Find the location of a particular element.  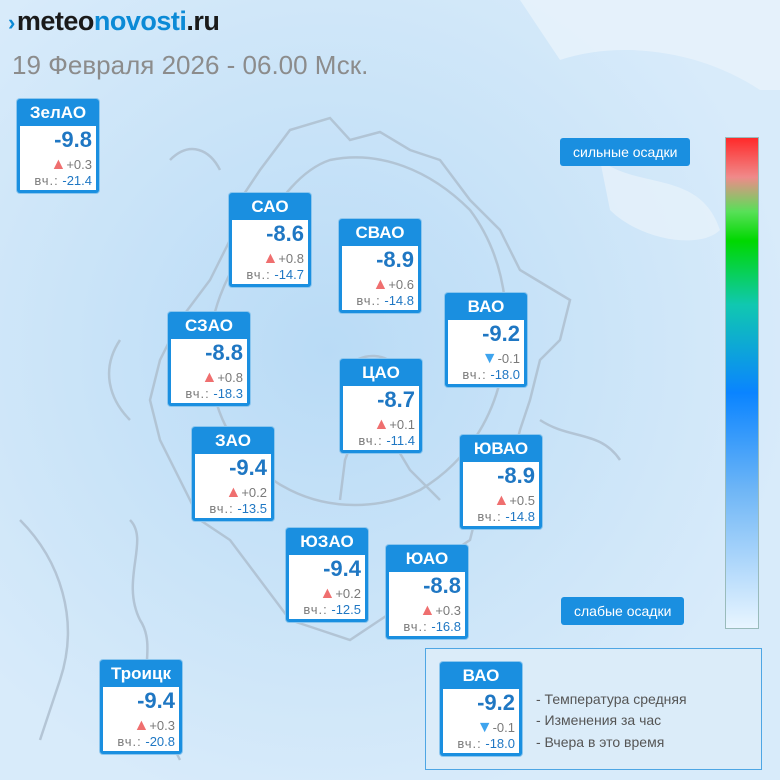

district-card-yuzao: ЮЗАО -9.4 ▲+0.2 вч.: -12.5 is located at coordinates (327, 575).